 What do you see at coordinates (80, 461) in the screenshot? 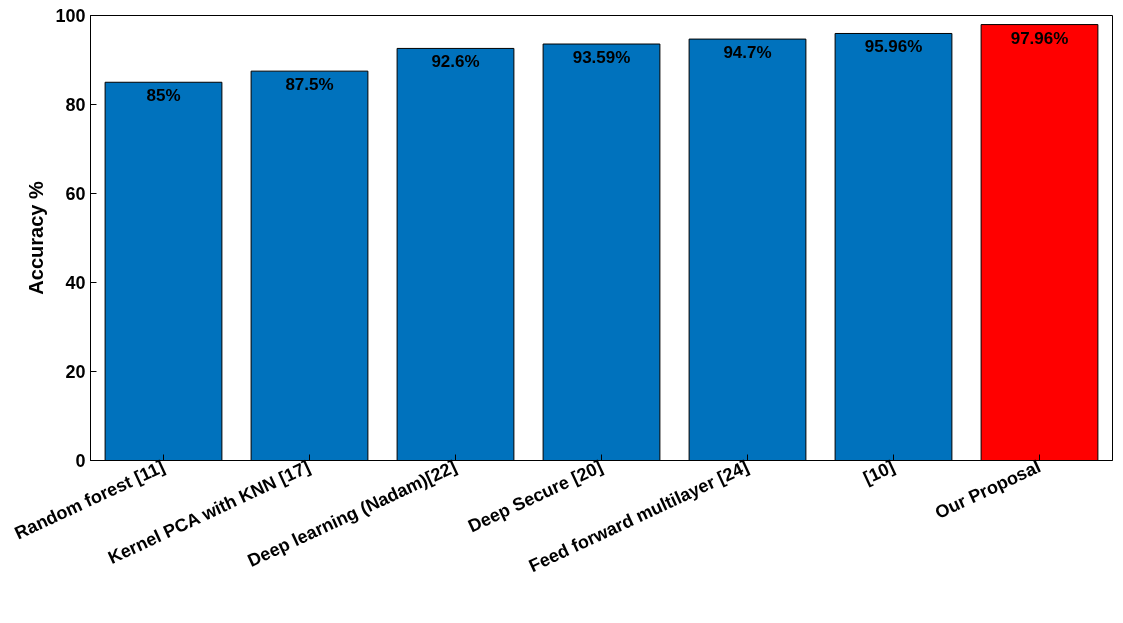
I see `y-tick-label: 0` at bounding box center [80, 461].